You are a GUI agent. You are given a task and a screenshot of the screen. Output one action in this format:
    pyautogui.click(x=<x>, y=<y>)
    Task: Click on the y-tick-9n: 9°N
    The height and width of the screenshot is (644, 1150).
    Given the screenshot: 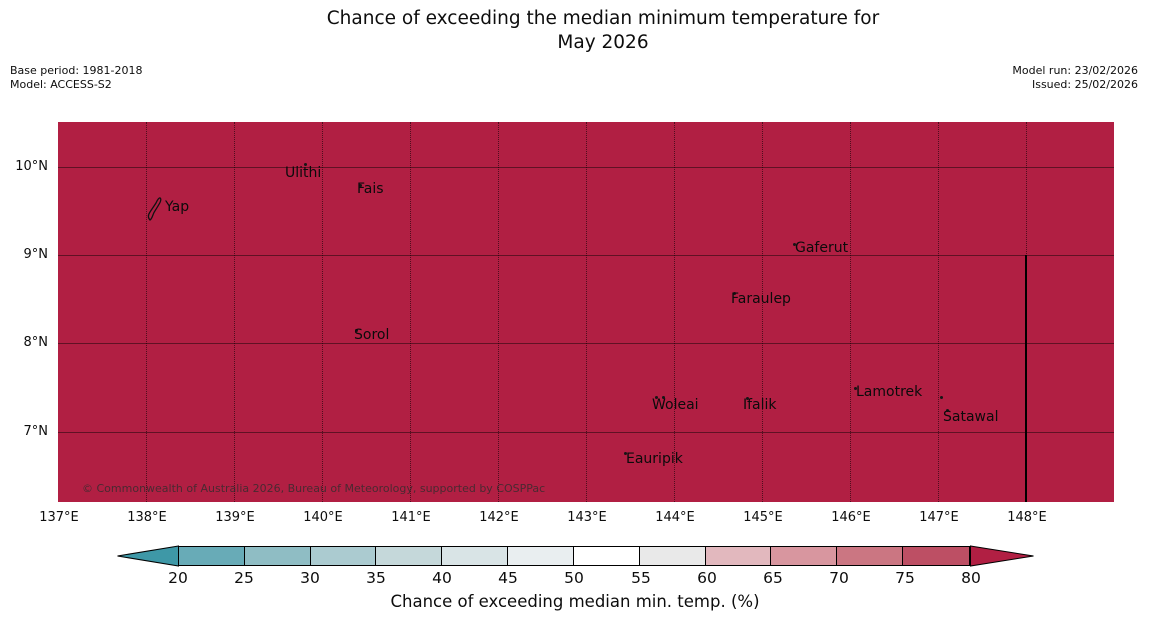 What is the action you would take?
    pyautogui.click(x=36, y=254)
    